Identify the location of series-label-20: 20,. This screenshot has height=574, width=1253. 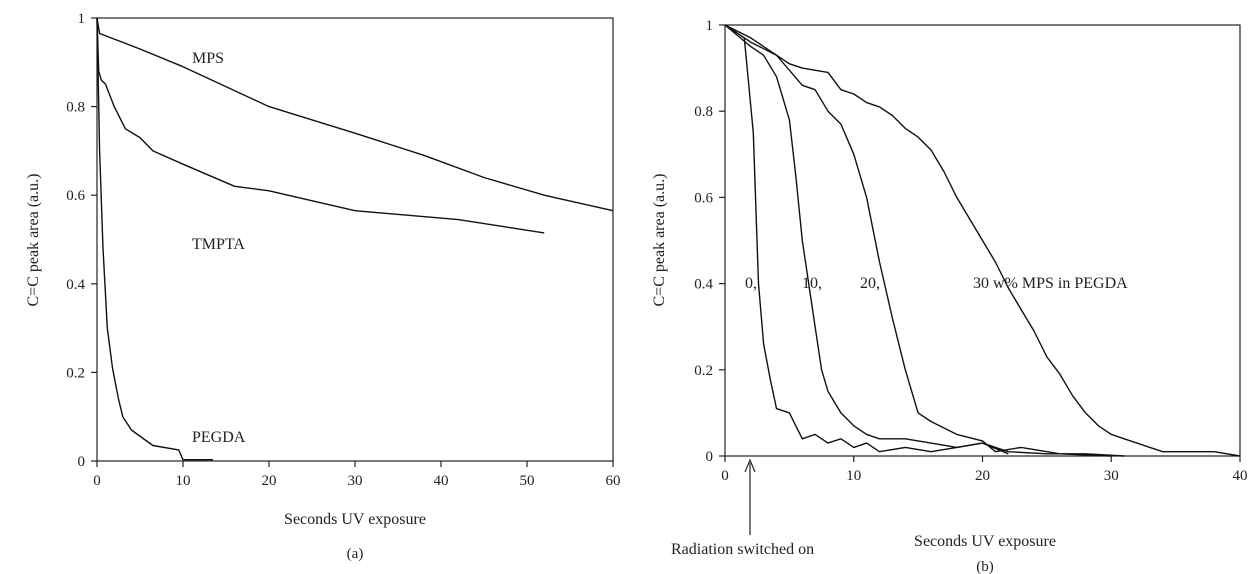
(870, 283).